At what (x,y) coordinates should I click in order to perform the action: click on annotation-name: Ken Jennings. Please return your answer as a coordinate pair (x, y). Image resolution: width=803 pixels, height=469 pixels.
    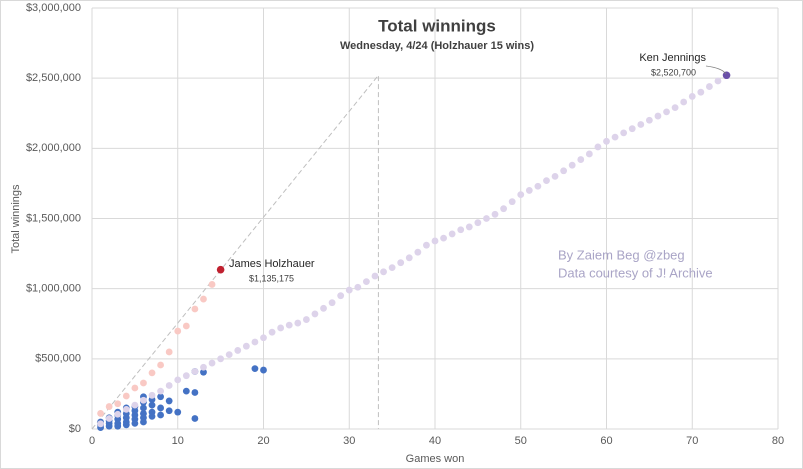
    Looking at the image, I should click on (672, 58).